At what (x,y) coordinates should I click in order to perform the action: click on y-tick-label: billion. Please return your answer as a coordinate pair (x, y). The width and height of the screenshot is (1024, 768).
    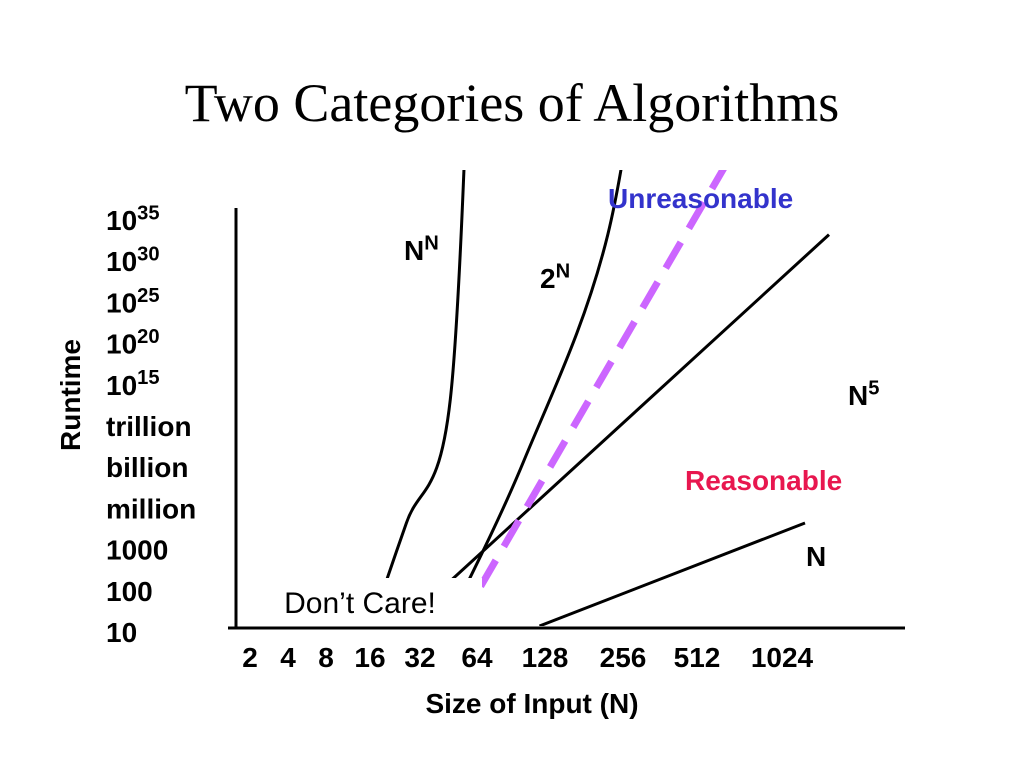
    Looking at the image, I should click on (147, 467).